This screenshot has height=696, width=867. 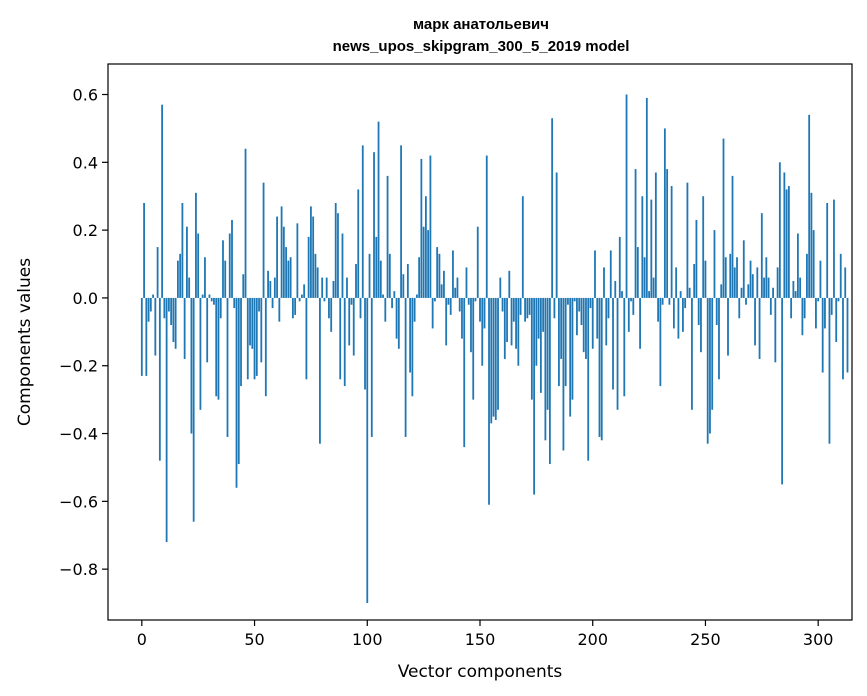 I want to click on y-tick-label: −0.2, so click(x=78, y=366).